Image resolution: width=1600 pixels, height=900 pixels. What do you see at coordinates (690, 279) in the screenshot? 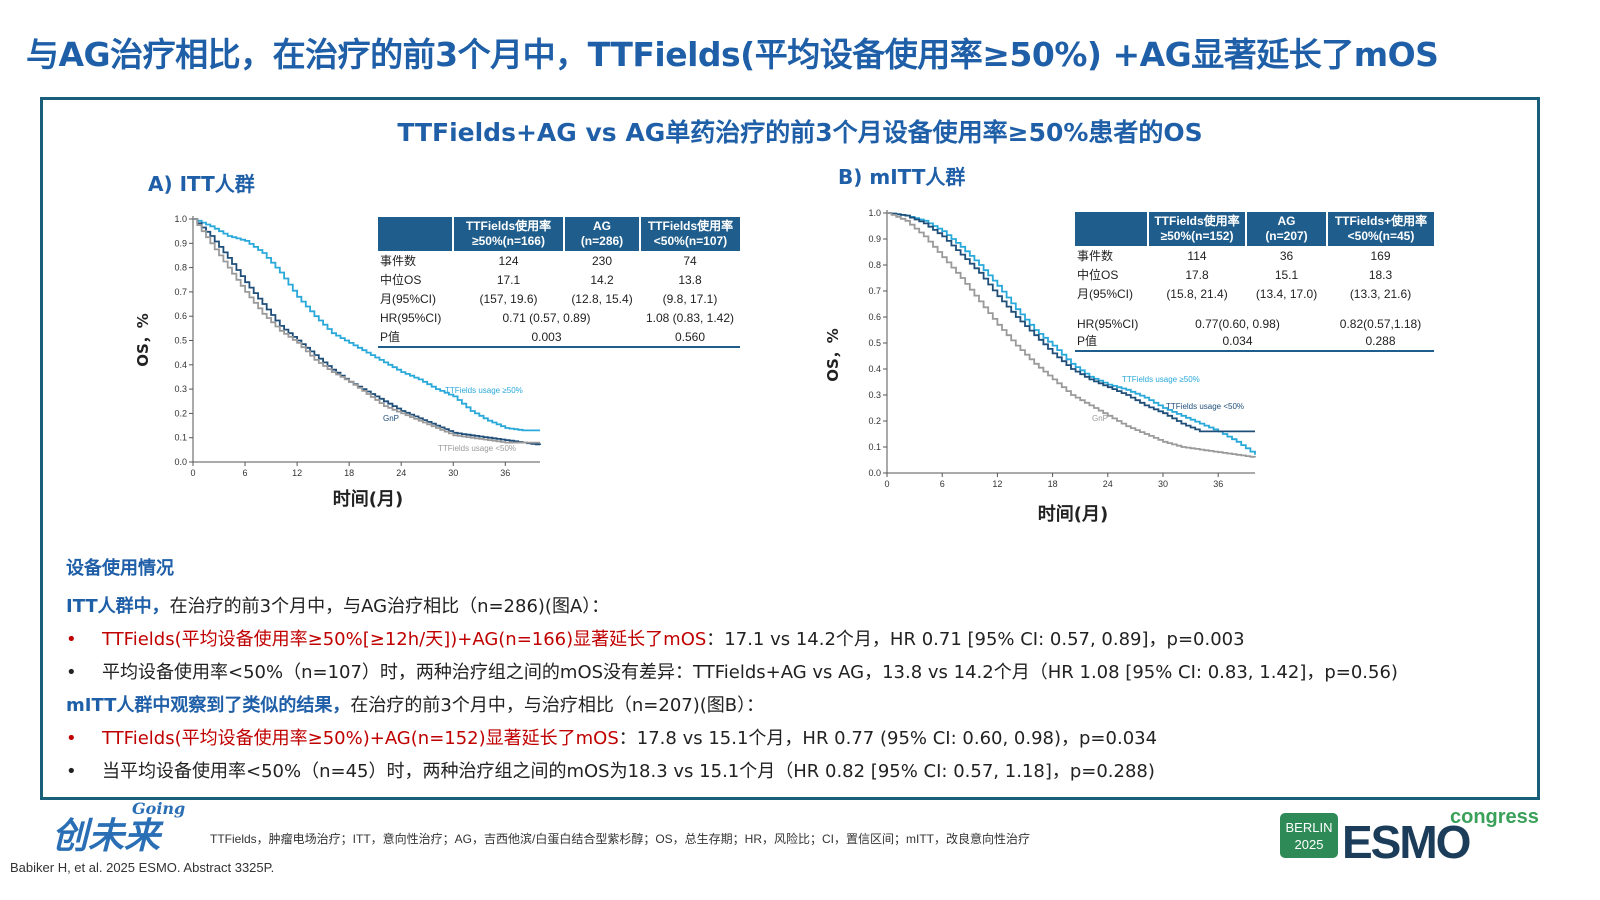
I see `cell: 13.8` at bounding box center [690, 279].